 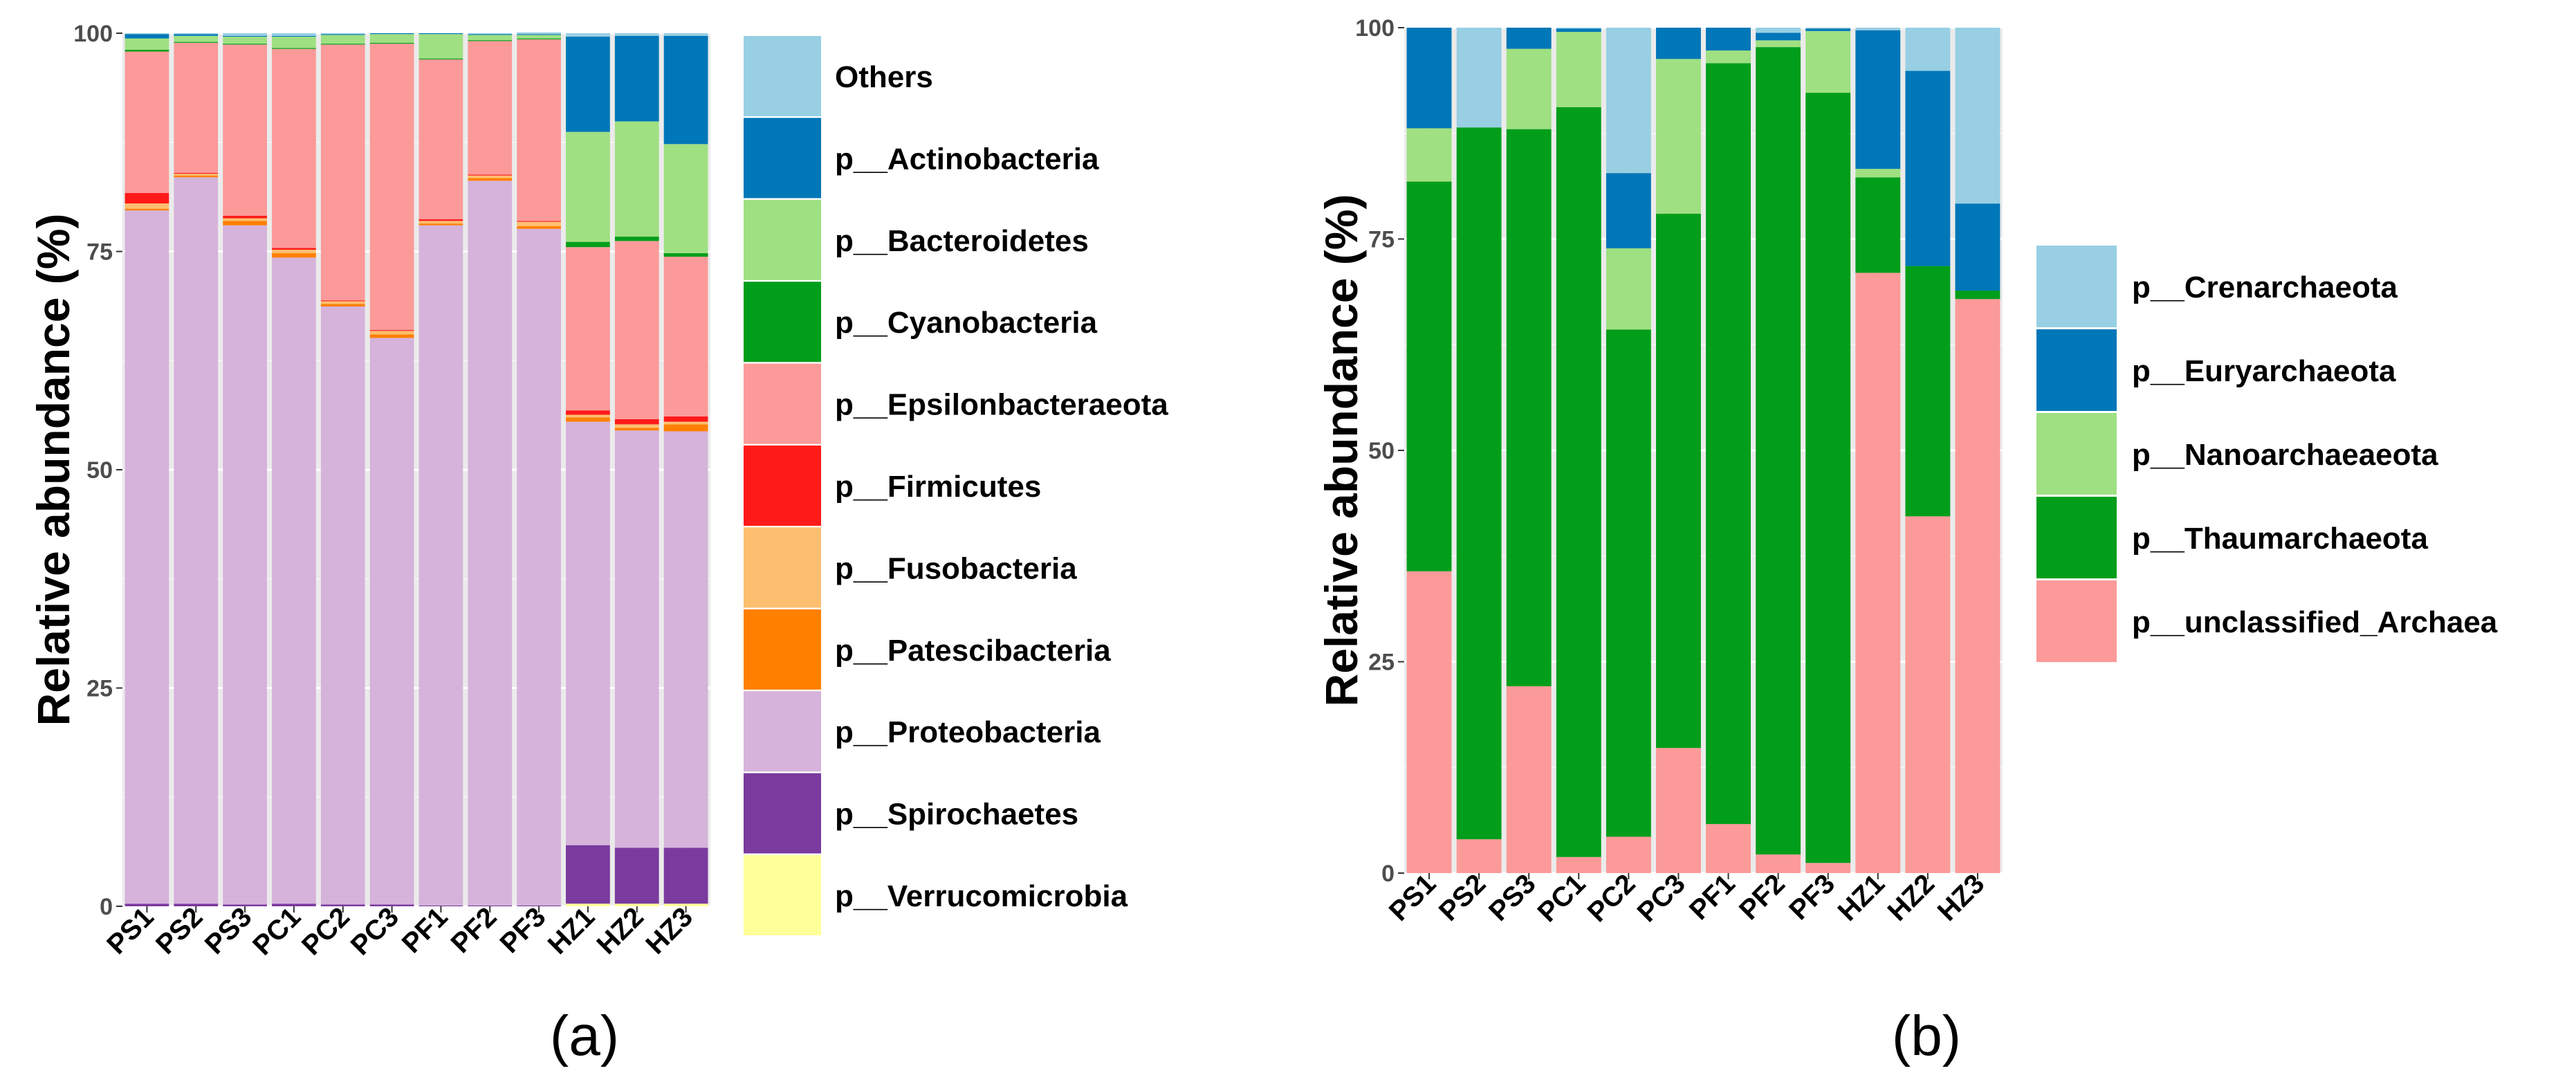 I want to click on legend-label: p__Verrucomicrobia, so click(x=981, y=896).